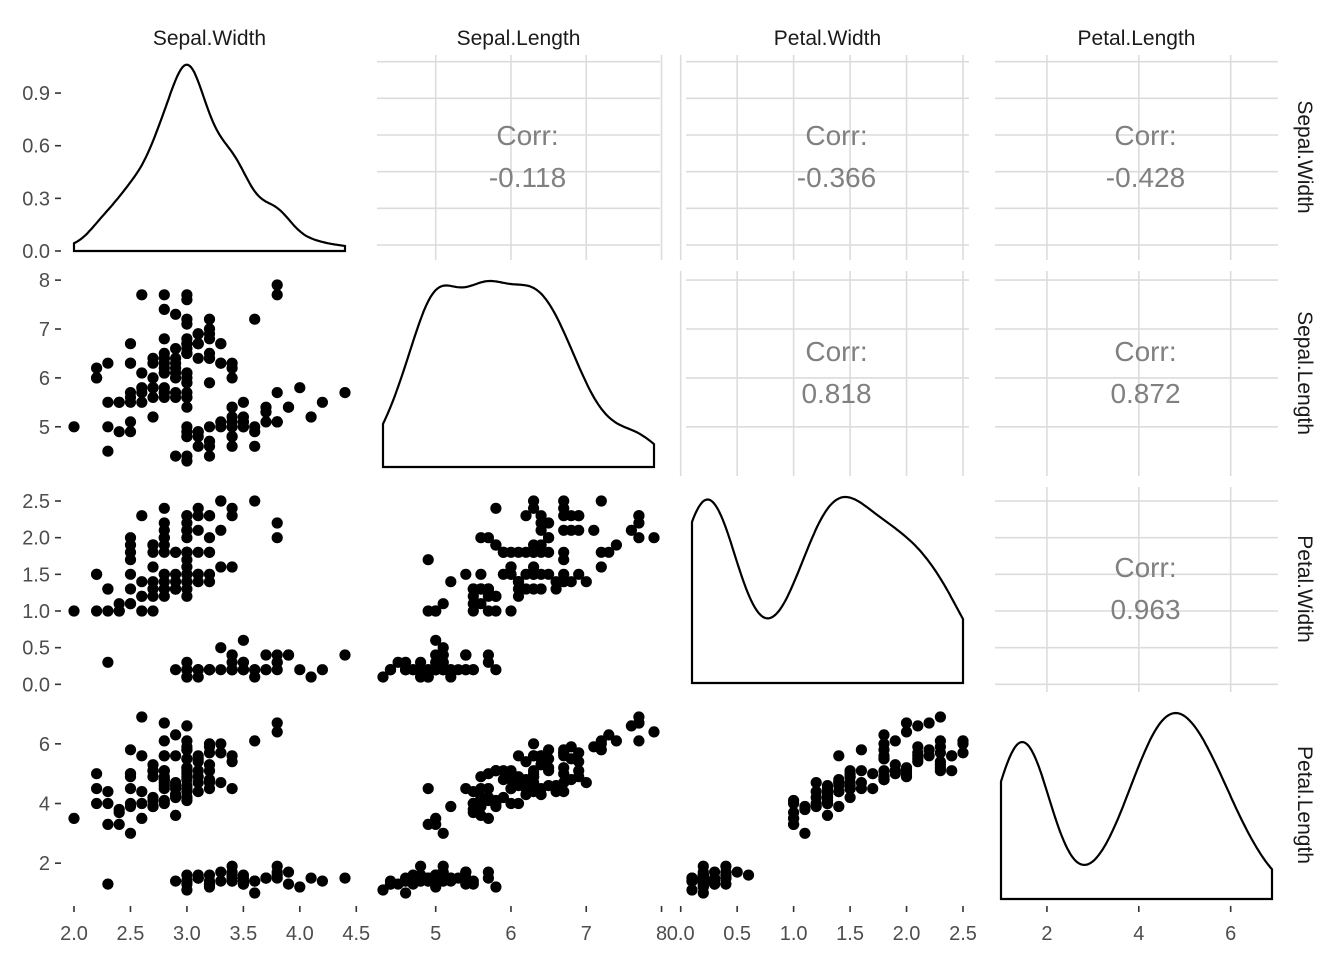  What do you see at coordinates (1304, 805) in the screenshot?
I see `row-strip-label-petal-length: Petal.Length` at bounding box center [1304, 805].